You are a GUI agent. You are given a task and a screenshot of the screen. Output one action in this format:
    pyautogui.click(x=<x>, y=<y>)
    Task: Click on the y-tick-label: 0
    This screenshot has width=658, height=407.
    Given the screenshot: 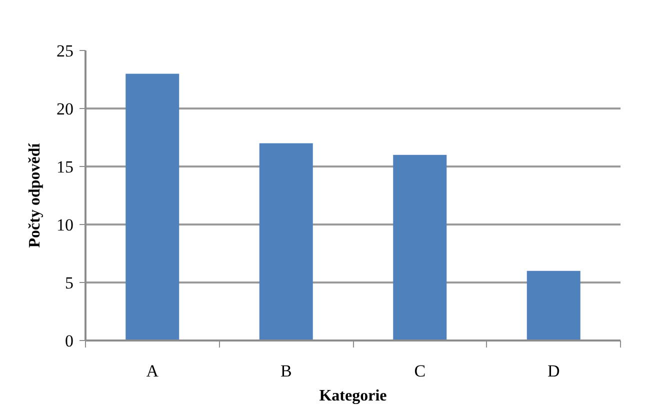 What is the action you would take?
    pyautogui.click(x=69, y=341)
    